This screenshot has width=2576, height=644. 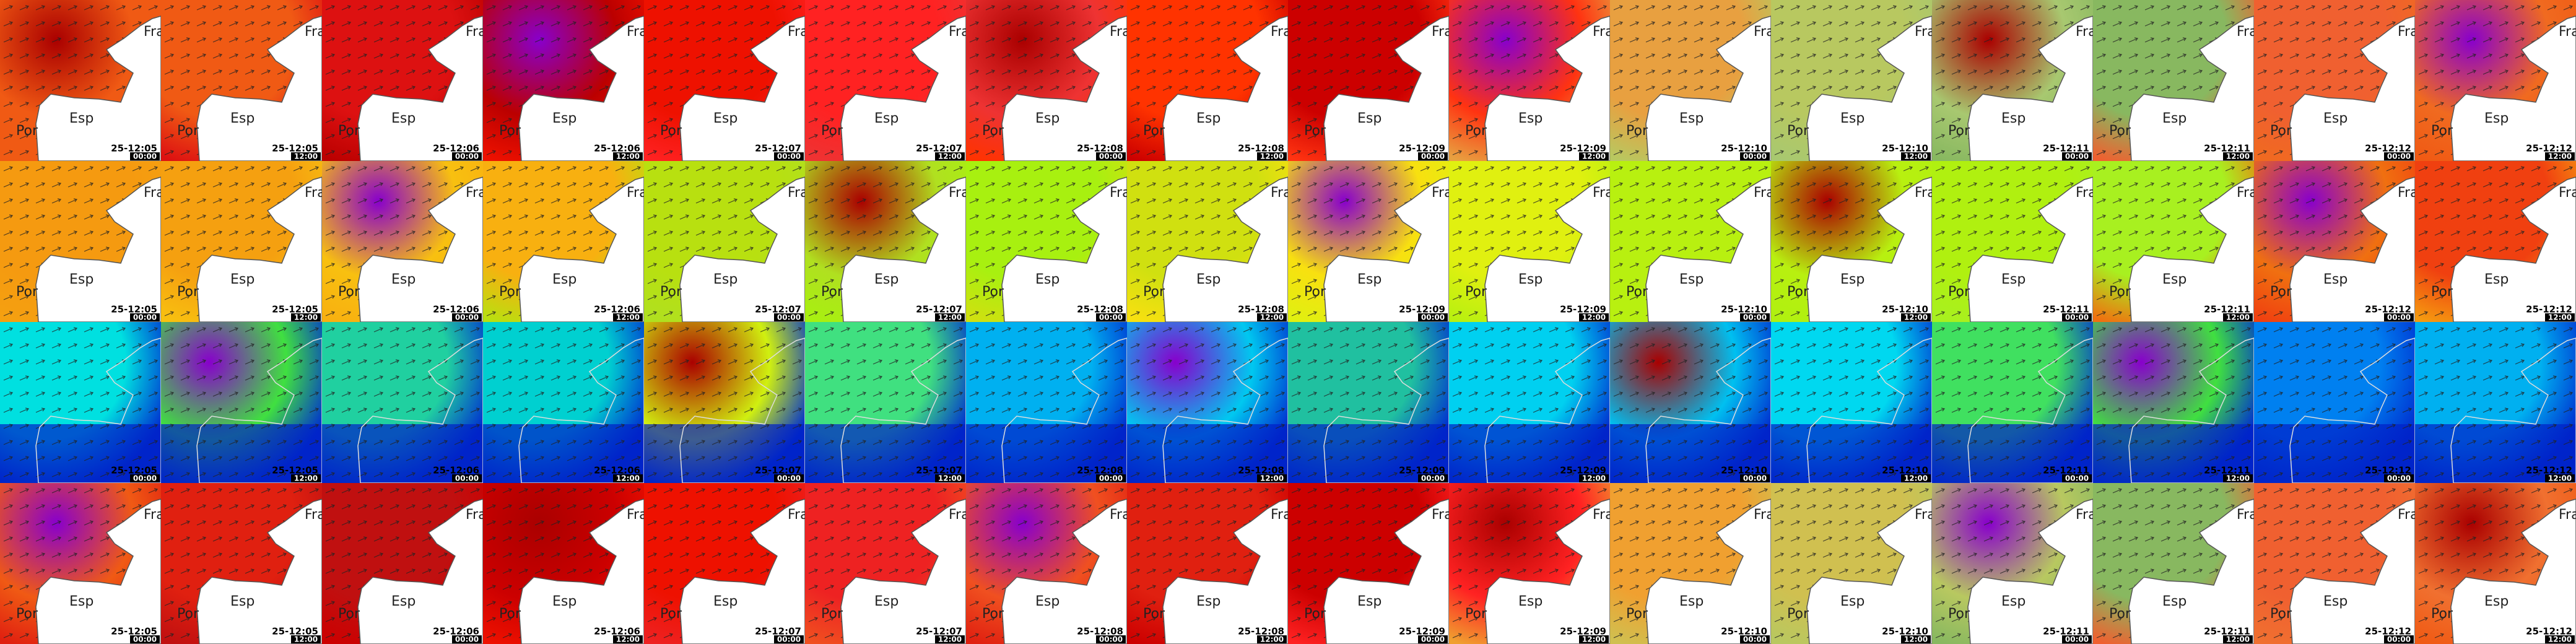 What do you see at coordinates (295, 309) in the screenshot?
I see `date-label: 25-12:05` at bounding box center [295, 309].